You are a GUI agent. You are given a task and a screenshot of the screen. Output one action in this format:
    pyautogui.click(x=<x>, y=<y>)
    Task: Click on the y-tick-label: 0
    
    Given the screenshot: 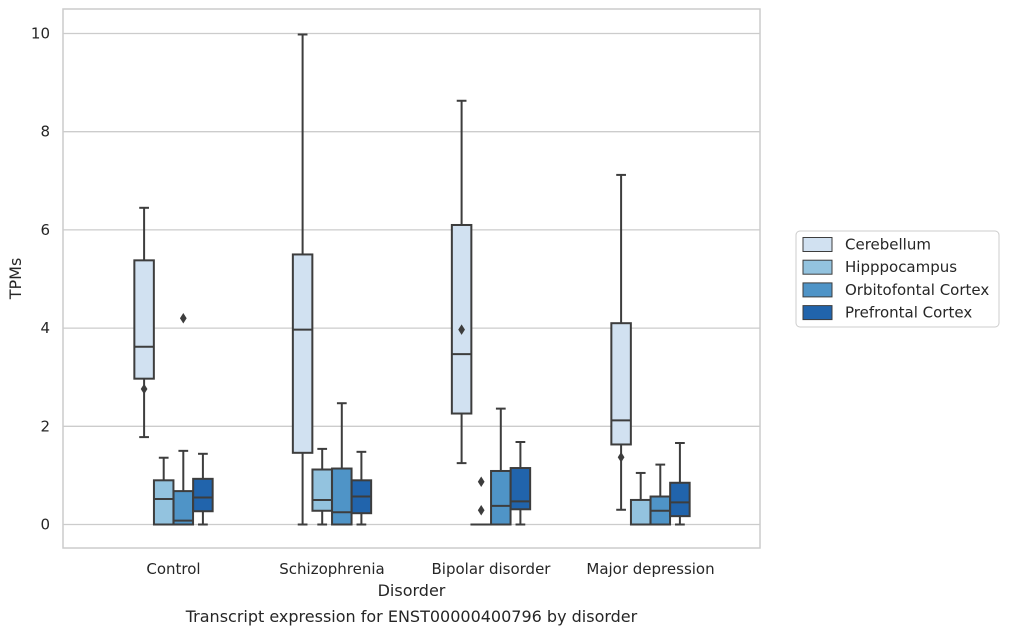 What is the action you would take?
    pyautogui.click(x=45, y=525)
    